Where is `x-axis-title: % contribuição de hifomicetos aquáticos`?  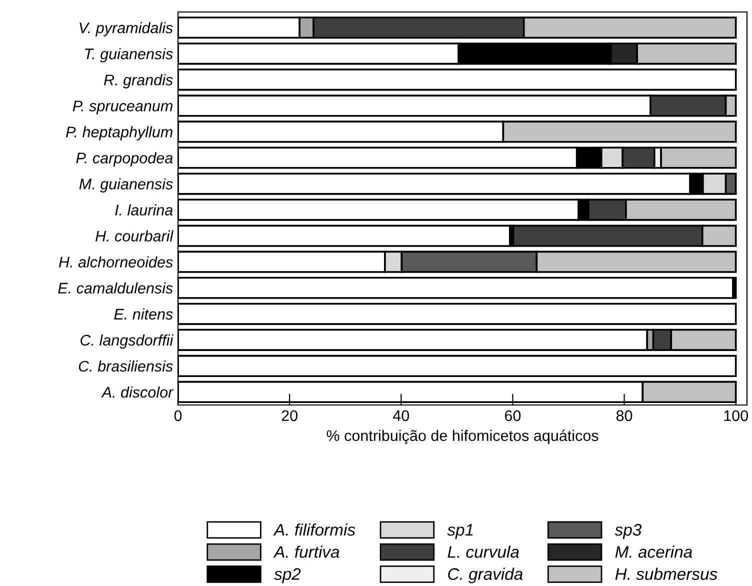 x-axis-title: % contribuição de hifomicetos aquáticos is located at coordinates (462, 437).